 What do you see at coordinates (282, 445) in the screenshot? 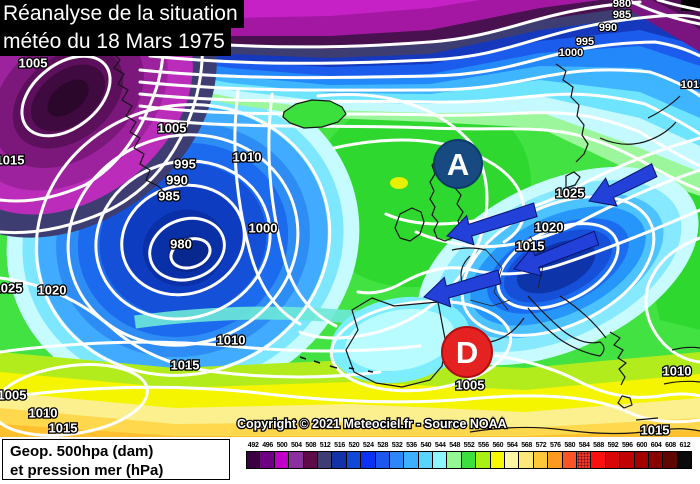
I see `color-scale-value: 500` at bounding box center [282, 445].